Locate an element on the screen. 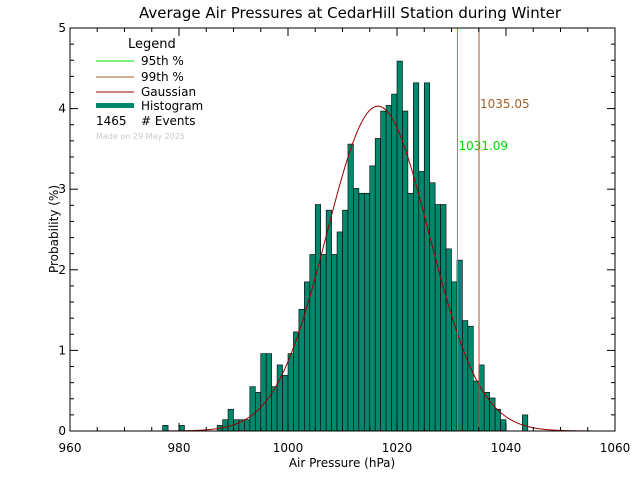 This screenshot has height=480, width=640. legend-swatch-histogram is located at coordinates (115, 105).